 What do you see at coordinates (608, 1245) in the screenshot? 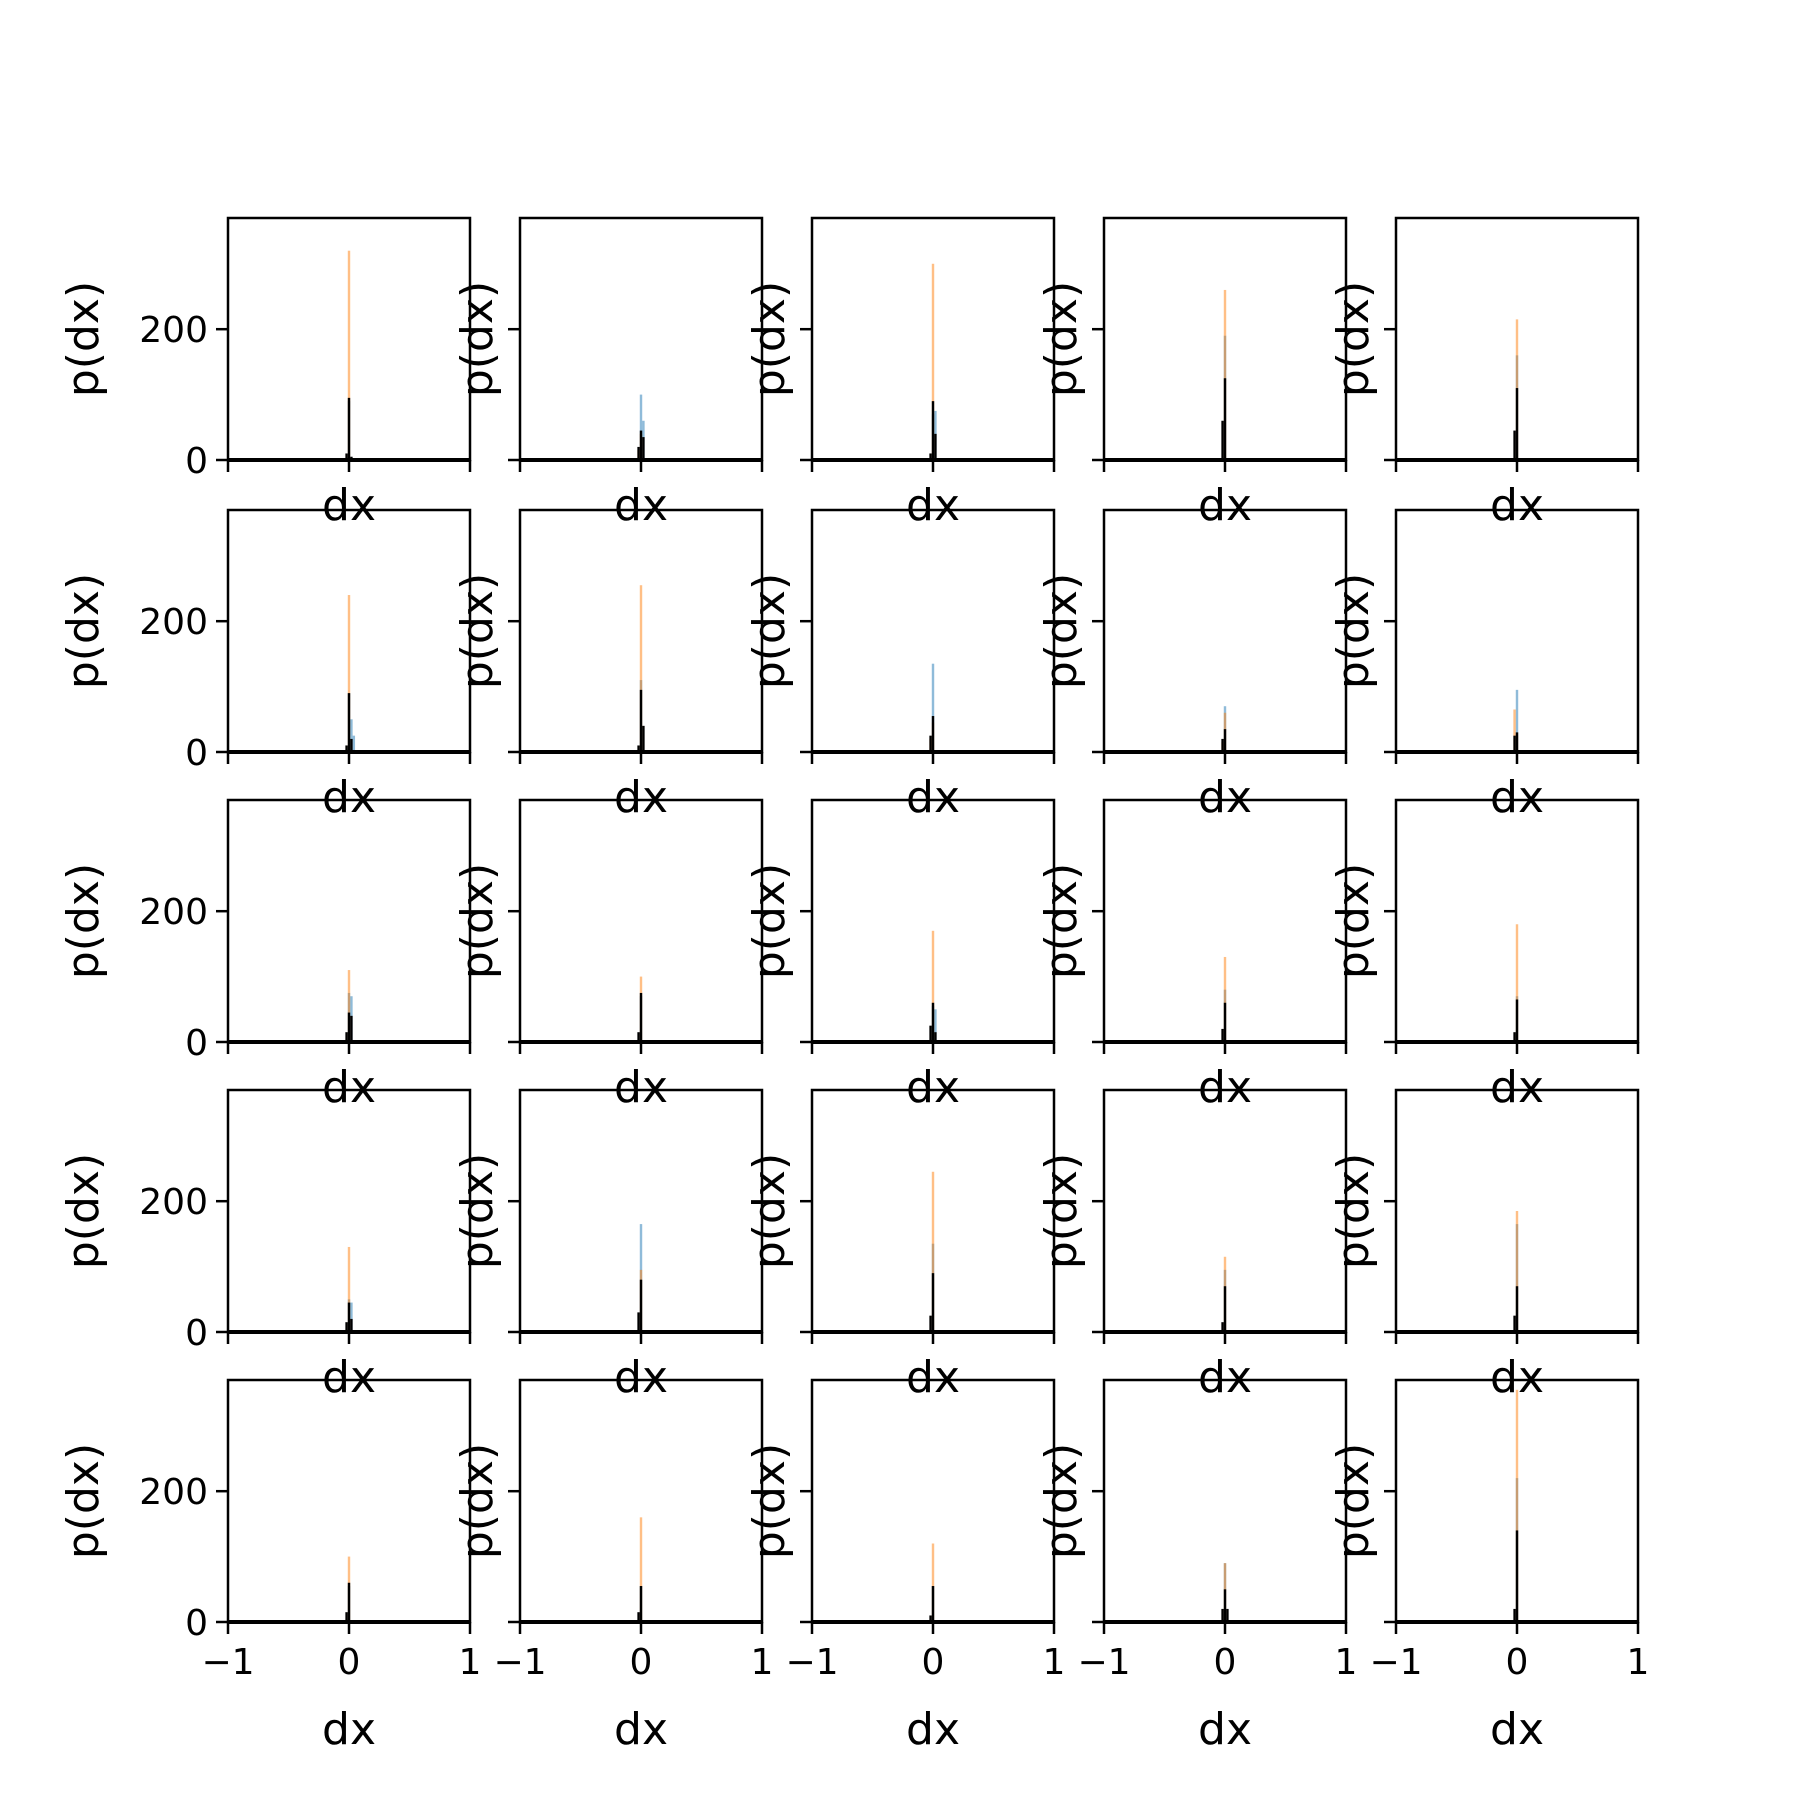
I see `panel-r4-c2: dx p(dx)` at bounding box center [608, 1245].